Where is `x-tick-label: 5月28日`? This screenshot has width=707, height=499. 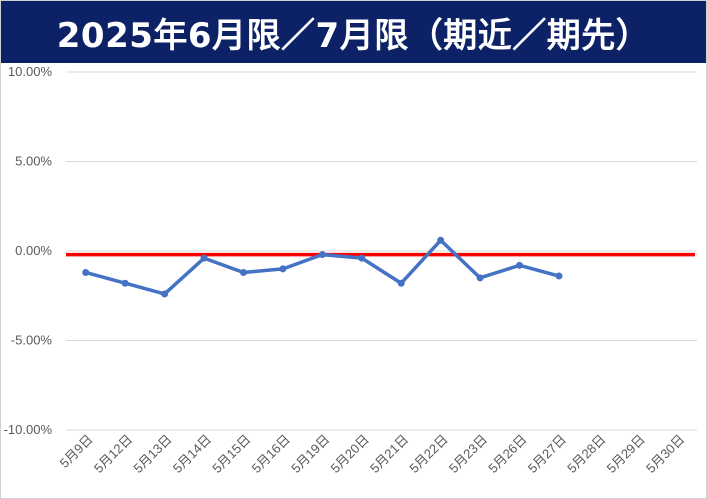 x-tick-label: 5月28日 is located at coordinates (586, 454).